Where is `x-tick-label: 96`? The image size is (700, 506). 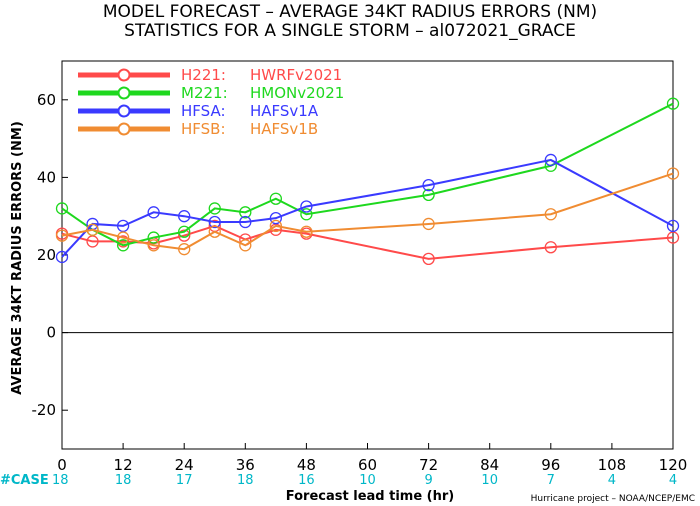
x-tick-label: 96 is located at coordinates (550, 465).